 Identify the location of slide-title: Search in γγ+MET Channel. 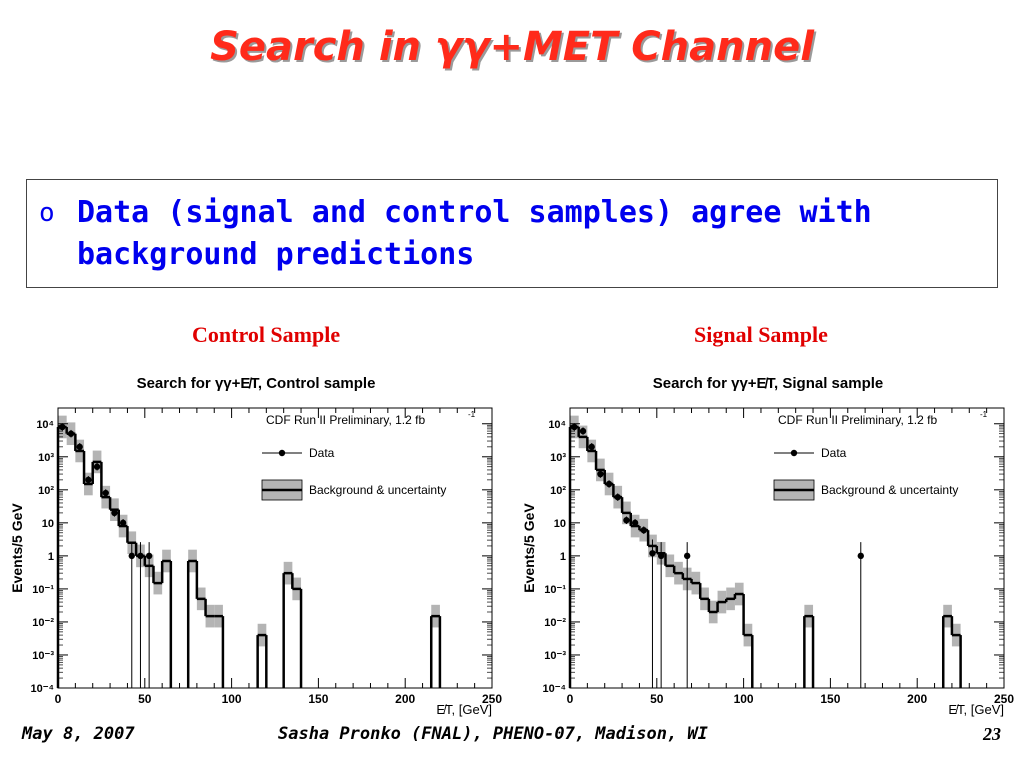
(512, 47).